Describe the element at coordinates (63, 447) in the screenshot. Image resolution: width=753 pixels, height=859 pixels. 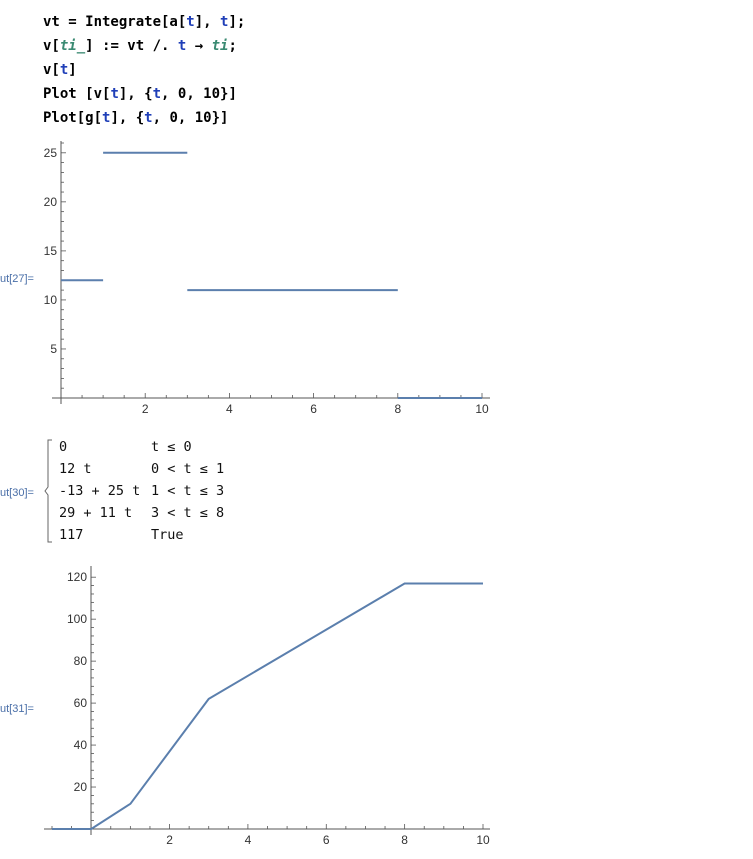
I see `piecewise-expr: 0` at that location.